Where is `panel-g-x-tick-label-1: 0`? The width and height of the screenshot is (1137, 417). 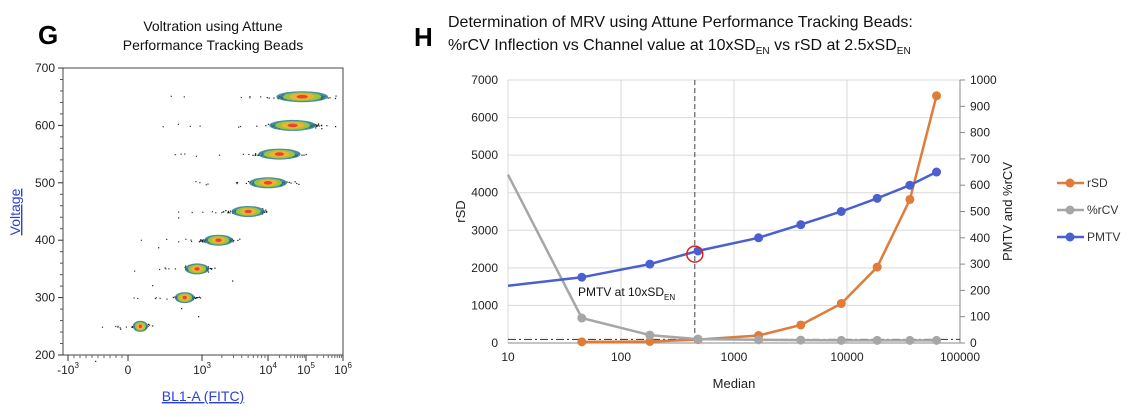 panel-g-x-tick-label-1: 0 is located at coordinates (128, 370).